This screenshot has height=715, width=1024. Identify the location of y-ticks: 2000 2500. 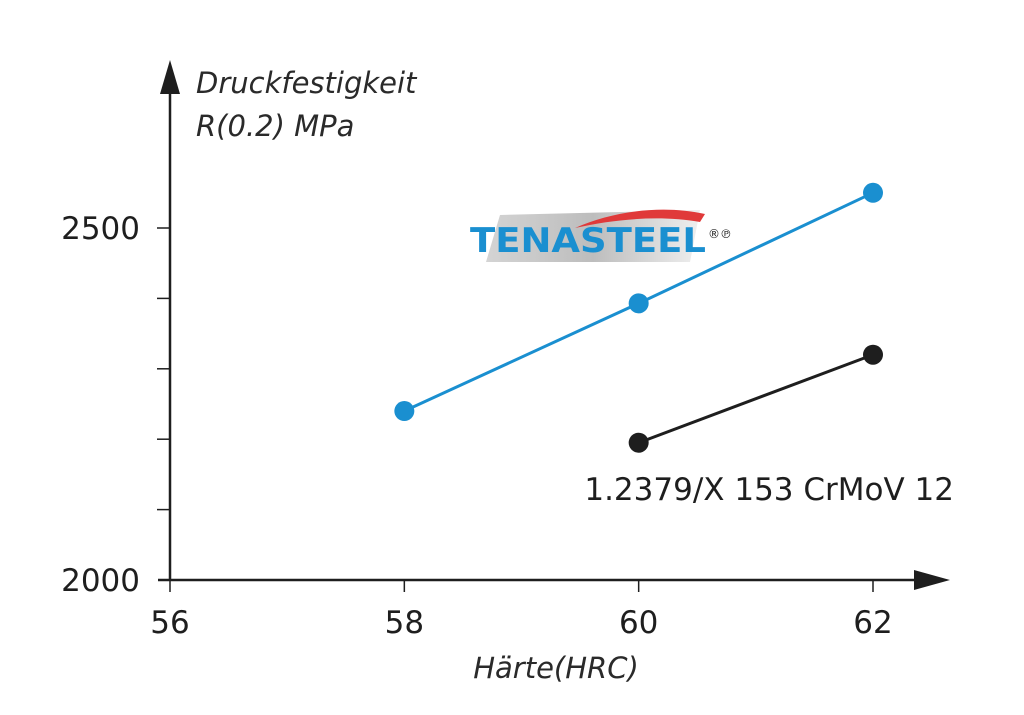
(115, 405).